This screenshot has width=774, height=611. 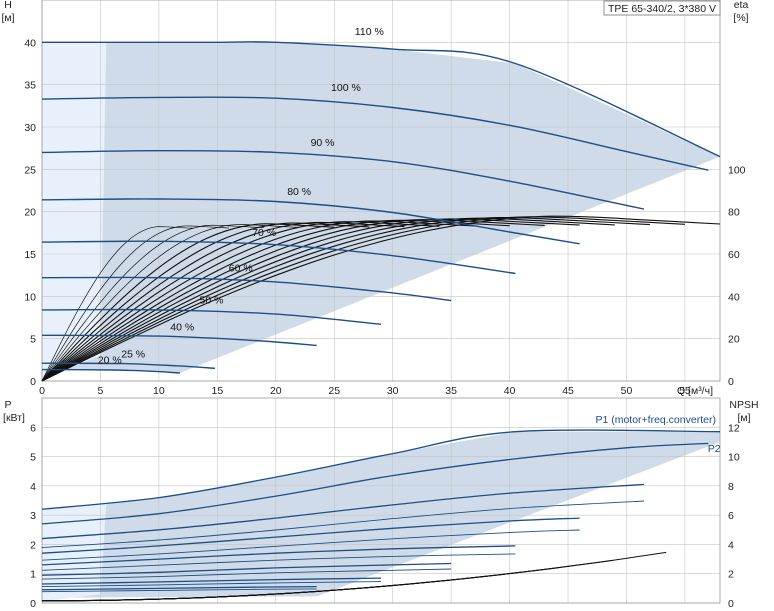 I want to click on x-tick-label: 5, so click(x=101, y=391).